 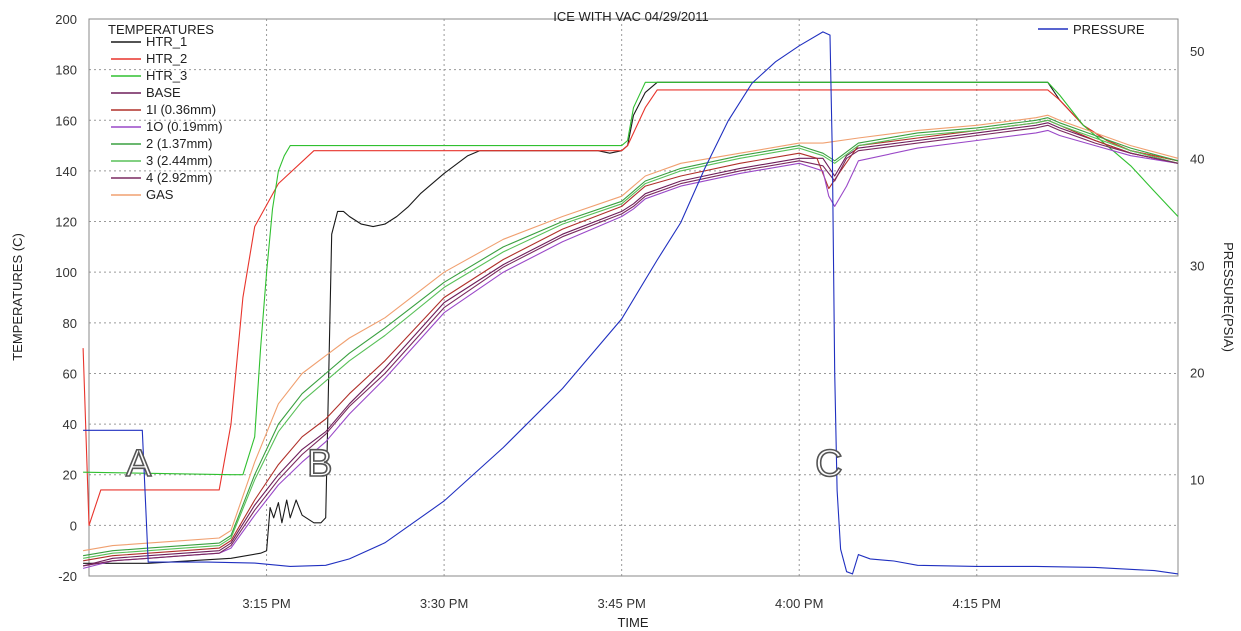 What do you see at coordinates (70, 424) in the screenshot?
I see `y-tick-label: 40` at bounding box center [70, 424].